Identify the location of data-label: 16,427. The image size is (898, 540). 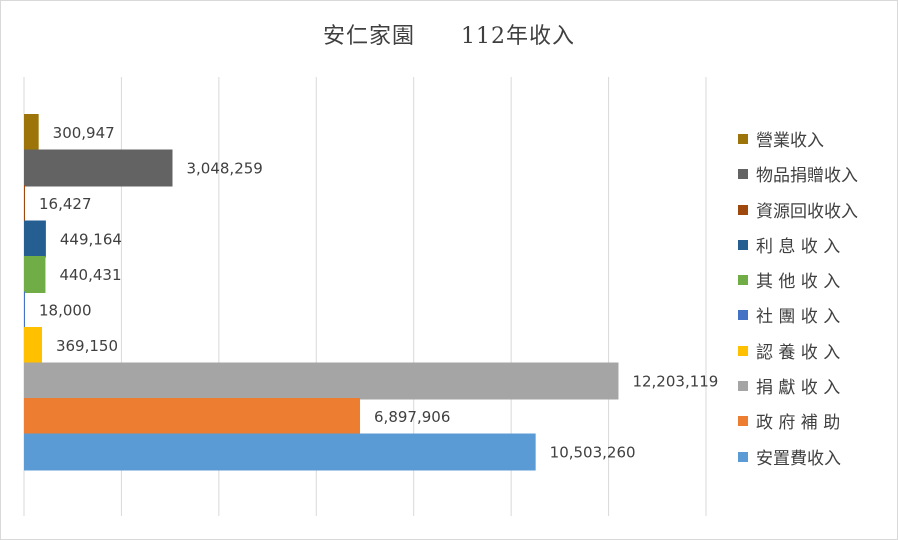
(65, 204).